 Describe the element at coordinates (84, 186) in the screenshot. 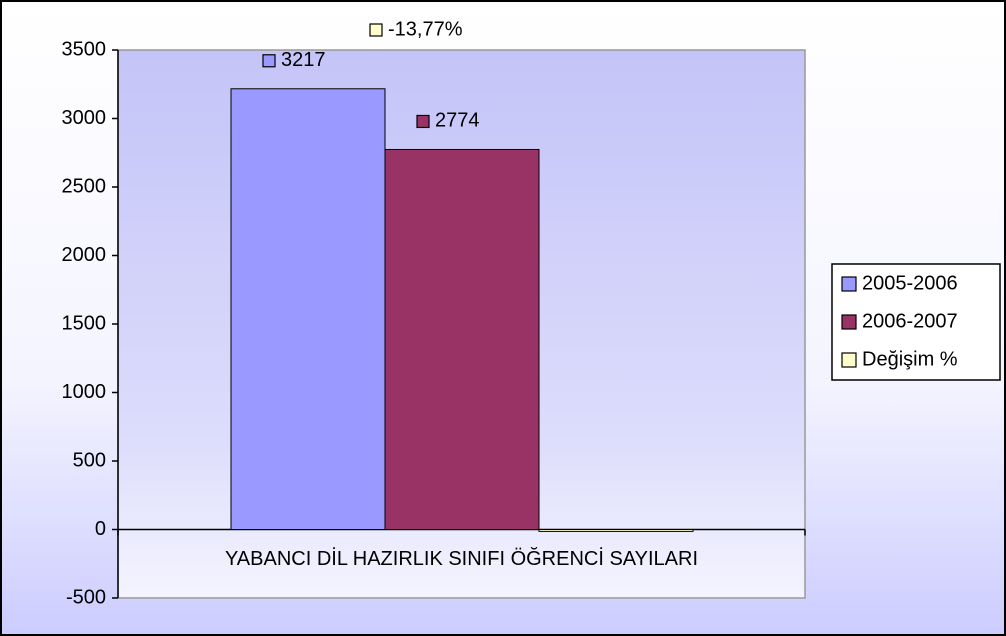

I see `y-tick-label: 2500` at that location.